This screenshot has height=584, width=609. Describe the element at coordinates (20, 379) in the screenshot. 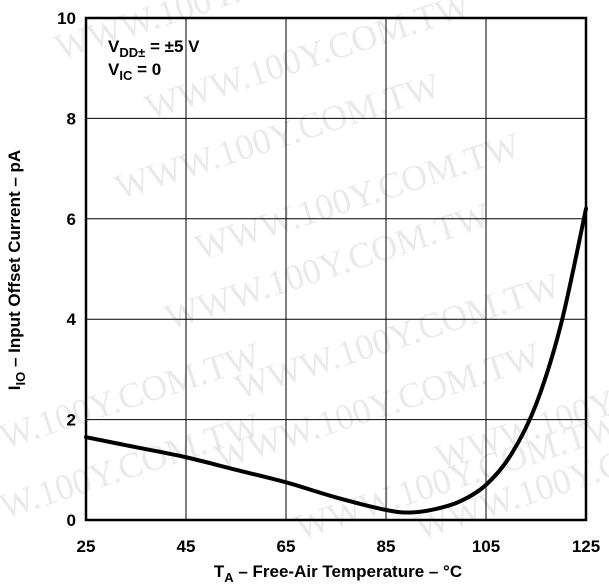

I see `y-axis-label-sub: IO` at that location.